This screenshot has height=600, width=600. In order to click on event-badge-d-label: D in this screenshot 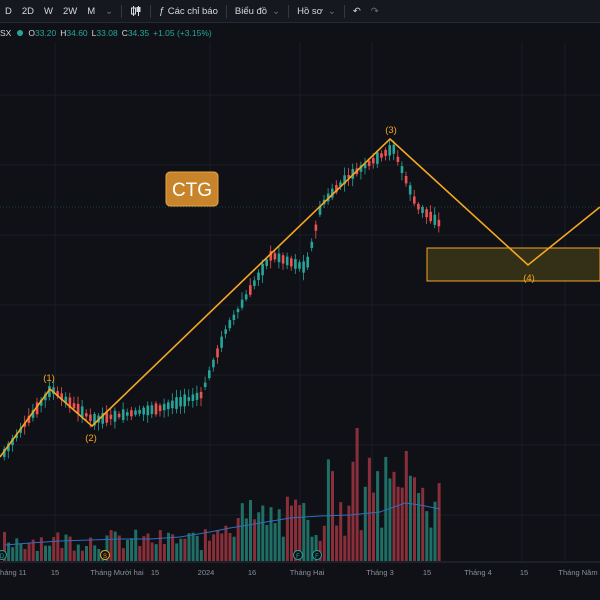, I will do `click(2, 557)`.